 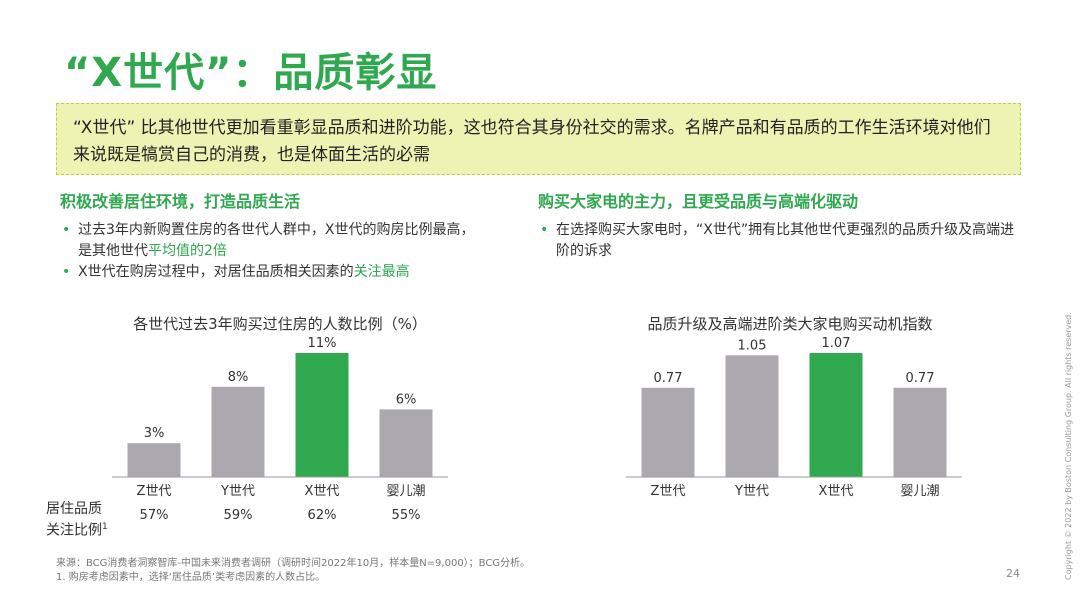 I want to click on left-chart-title: 各世代过去3年购买过住房的人数比例（%）, so click(x=280, y=324).